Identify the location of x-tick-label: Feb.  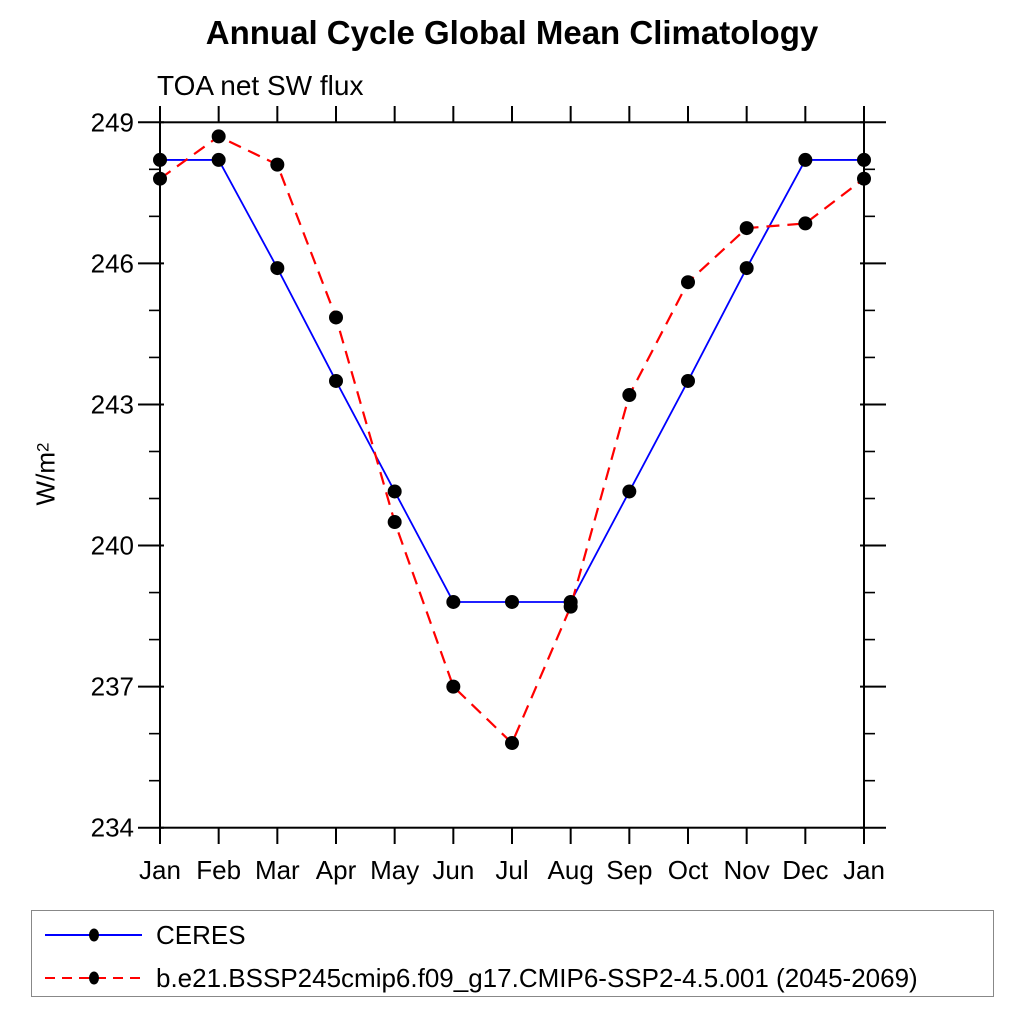
(218, 870).